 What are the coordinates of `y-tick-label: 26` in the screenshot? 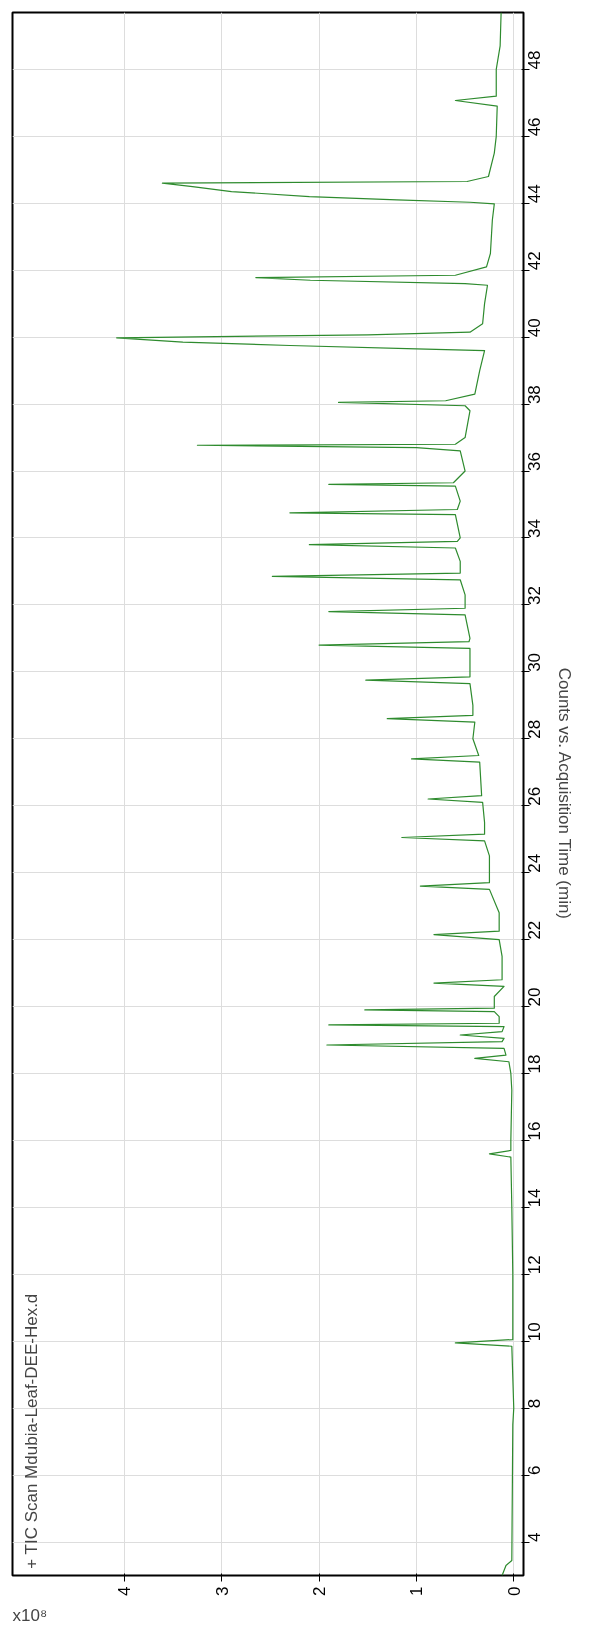 It's located at (535, 796).